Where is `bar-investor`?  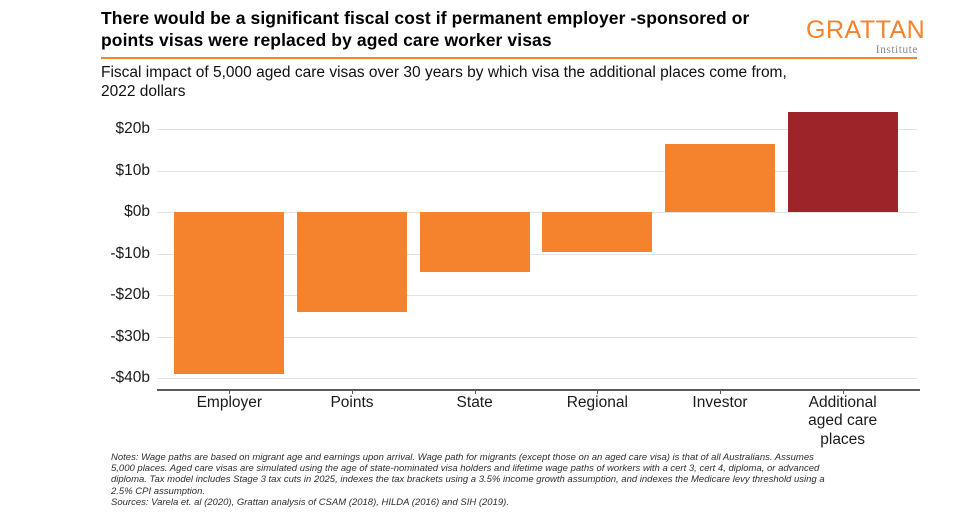
bar-investor is located at coordinates (720, 178).